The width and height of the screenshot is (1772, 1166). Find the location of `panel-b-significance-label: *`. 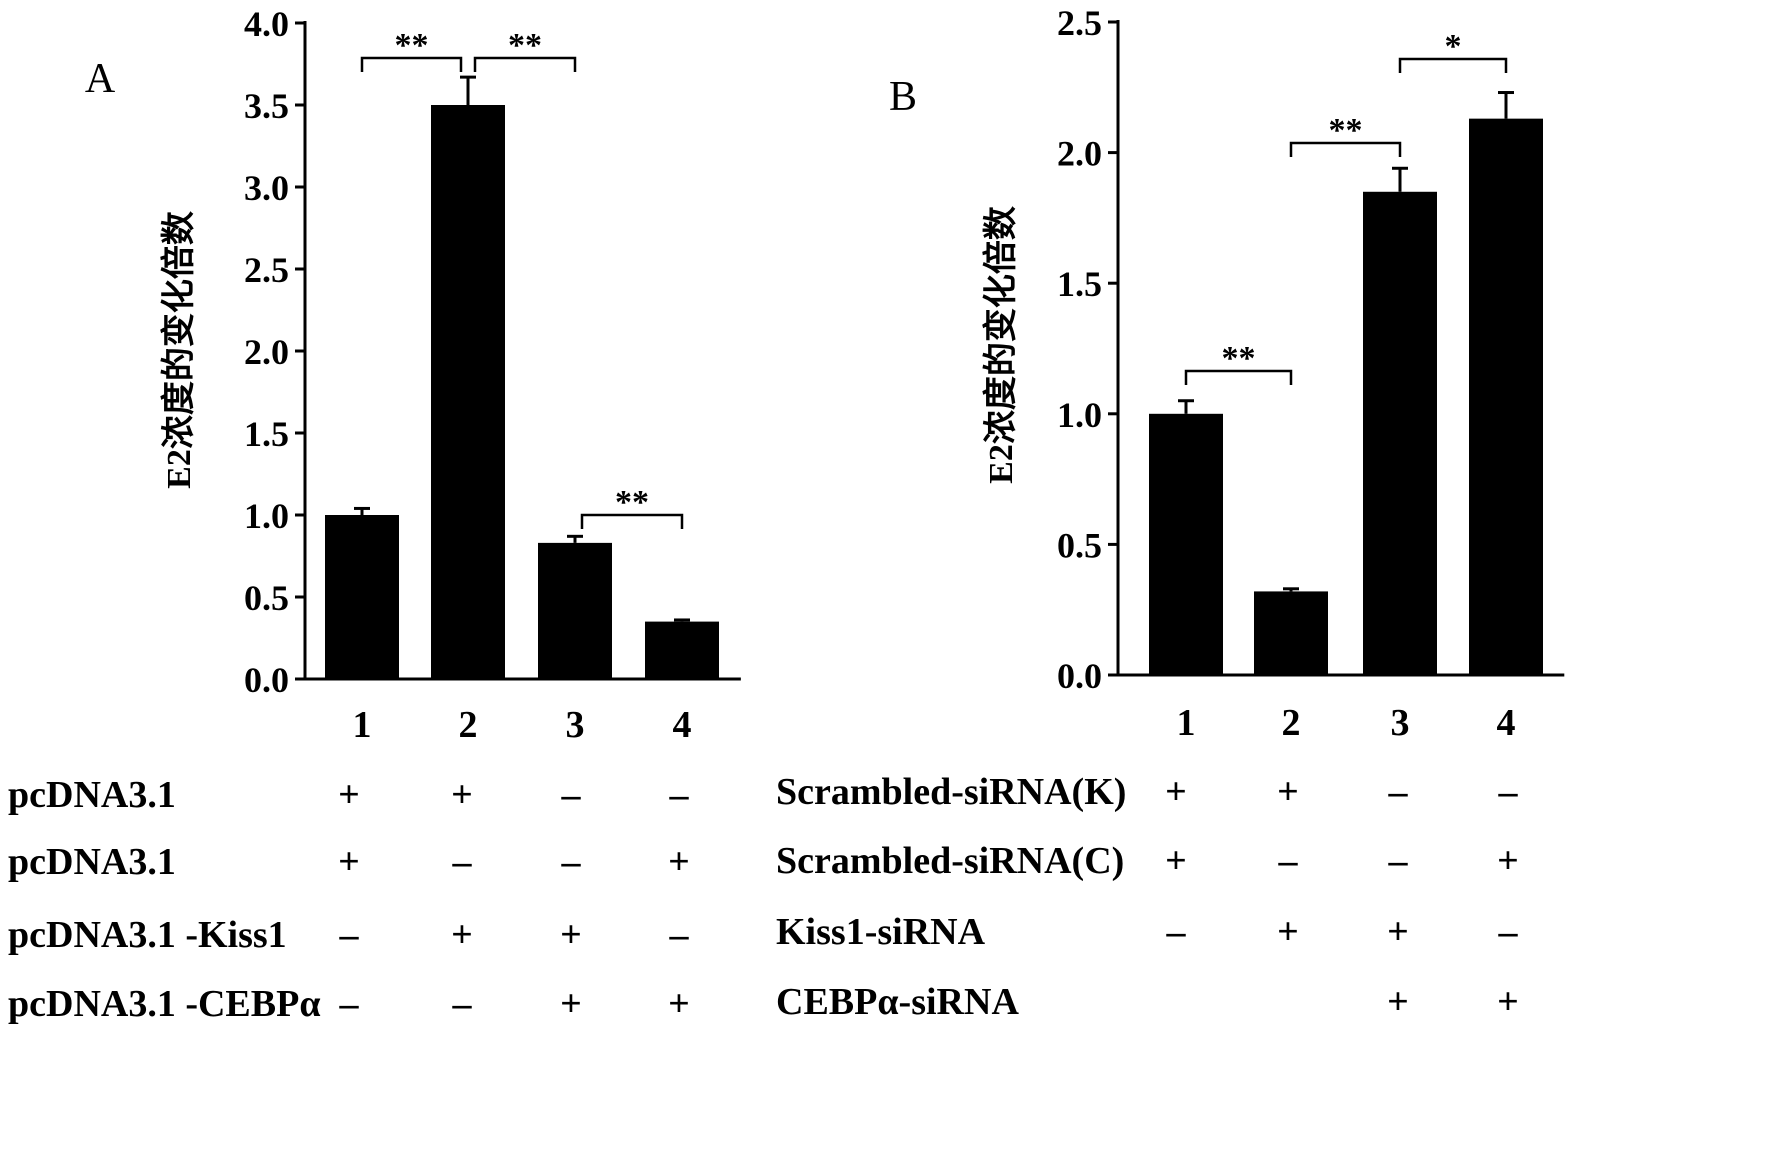

panel-b-significance-label: * is located at coordinates (1453, 46).